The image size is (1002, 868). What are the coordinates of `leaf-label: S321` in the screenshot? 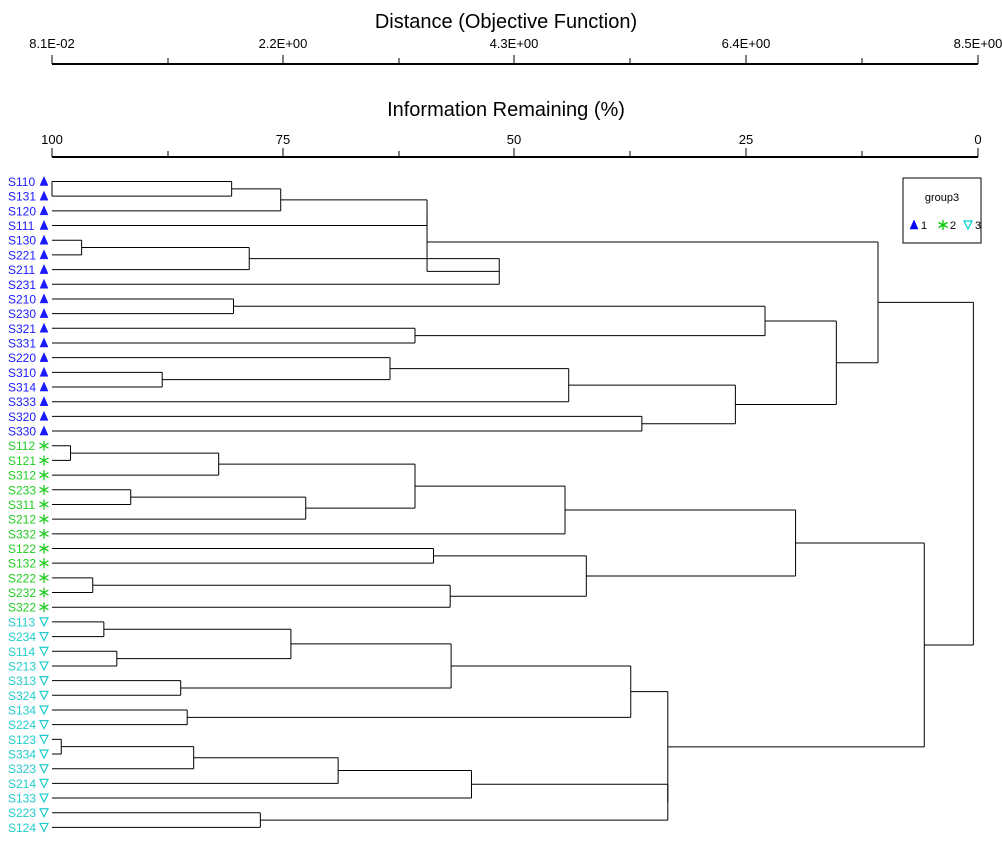 It's located at (22, 329).